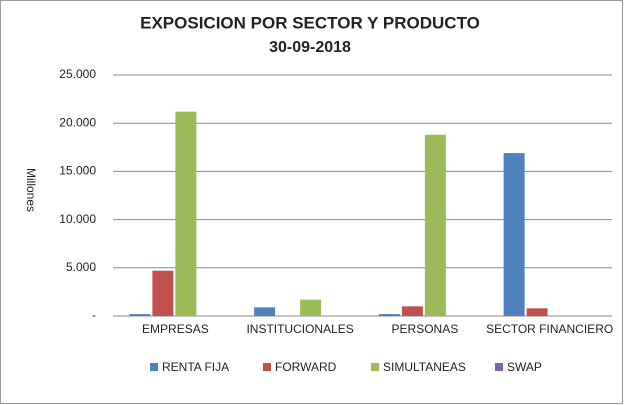 This screenshot has width=624, height=405. Describe the element at coordinates (77, 122) in the screenshot. I see `y-tick-label: 20.000` at that location.